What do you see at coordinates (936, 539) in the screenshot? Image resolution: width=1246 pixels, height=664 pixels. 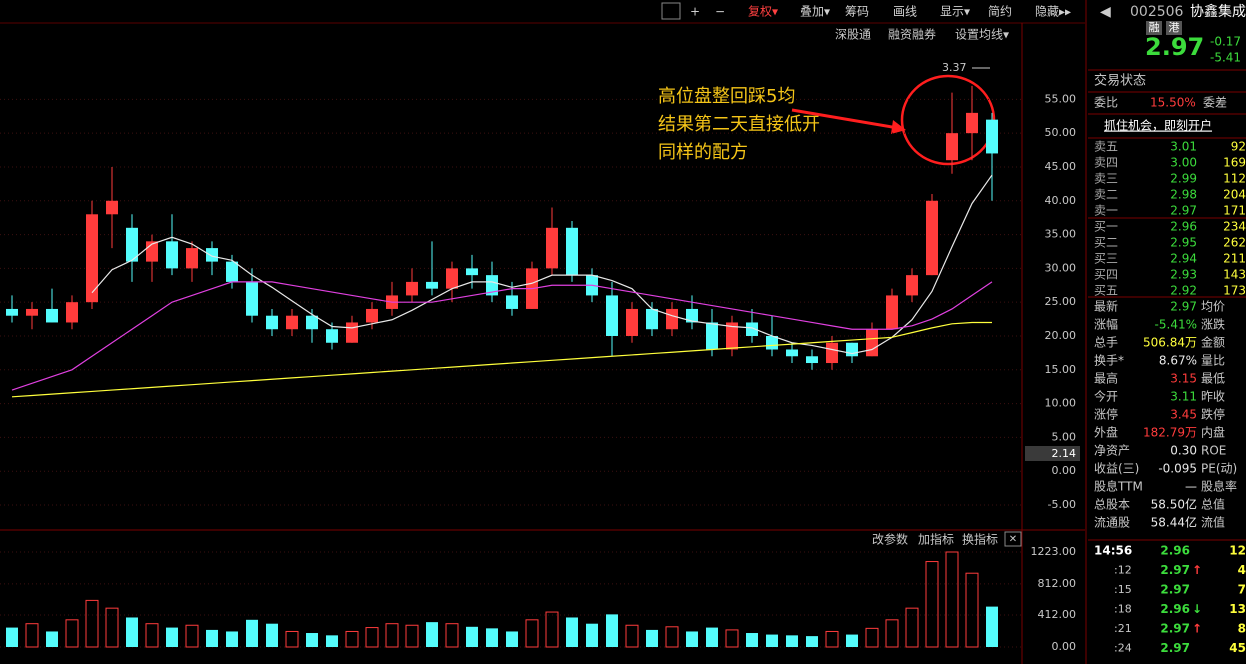 I see `volume-toolbar-button: 加指标` at bounding box center [936, 539].